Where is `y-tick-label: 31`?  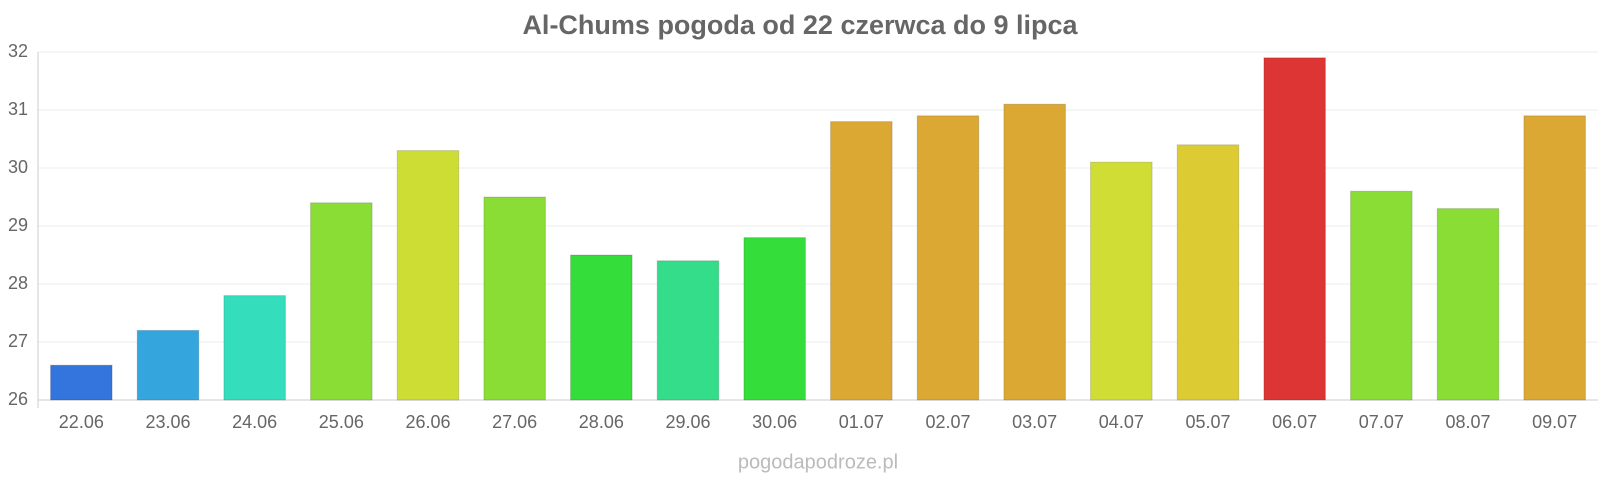 y-tick-label: 31 is located at coordinates (18, 109).